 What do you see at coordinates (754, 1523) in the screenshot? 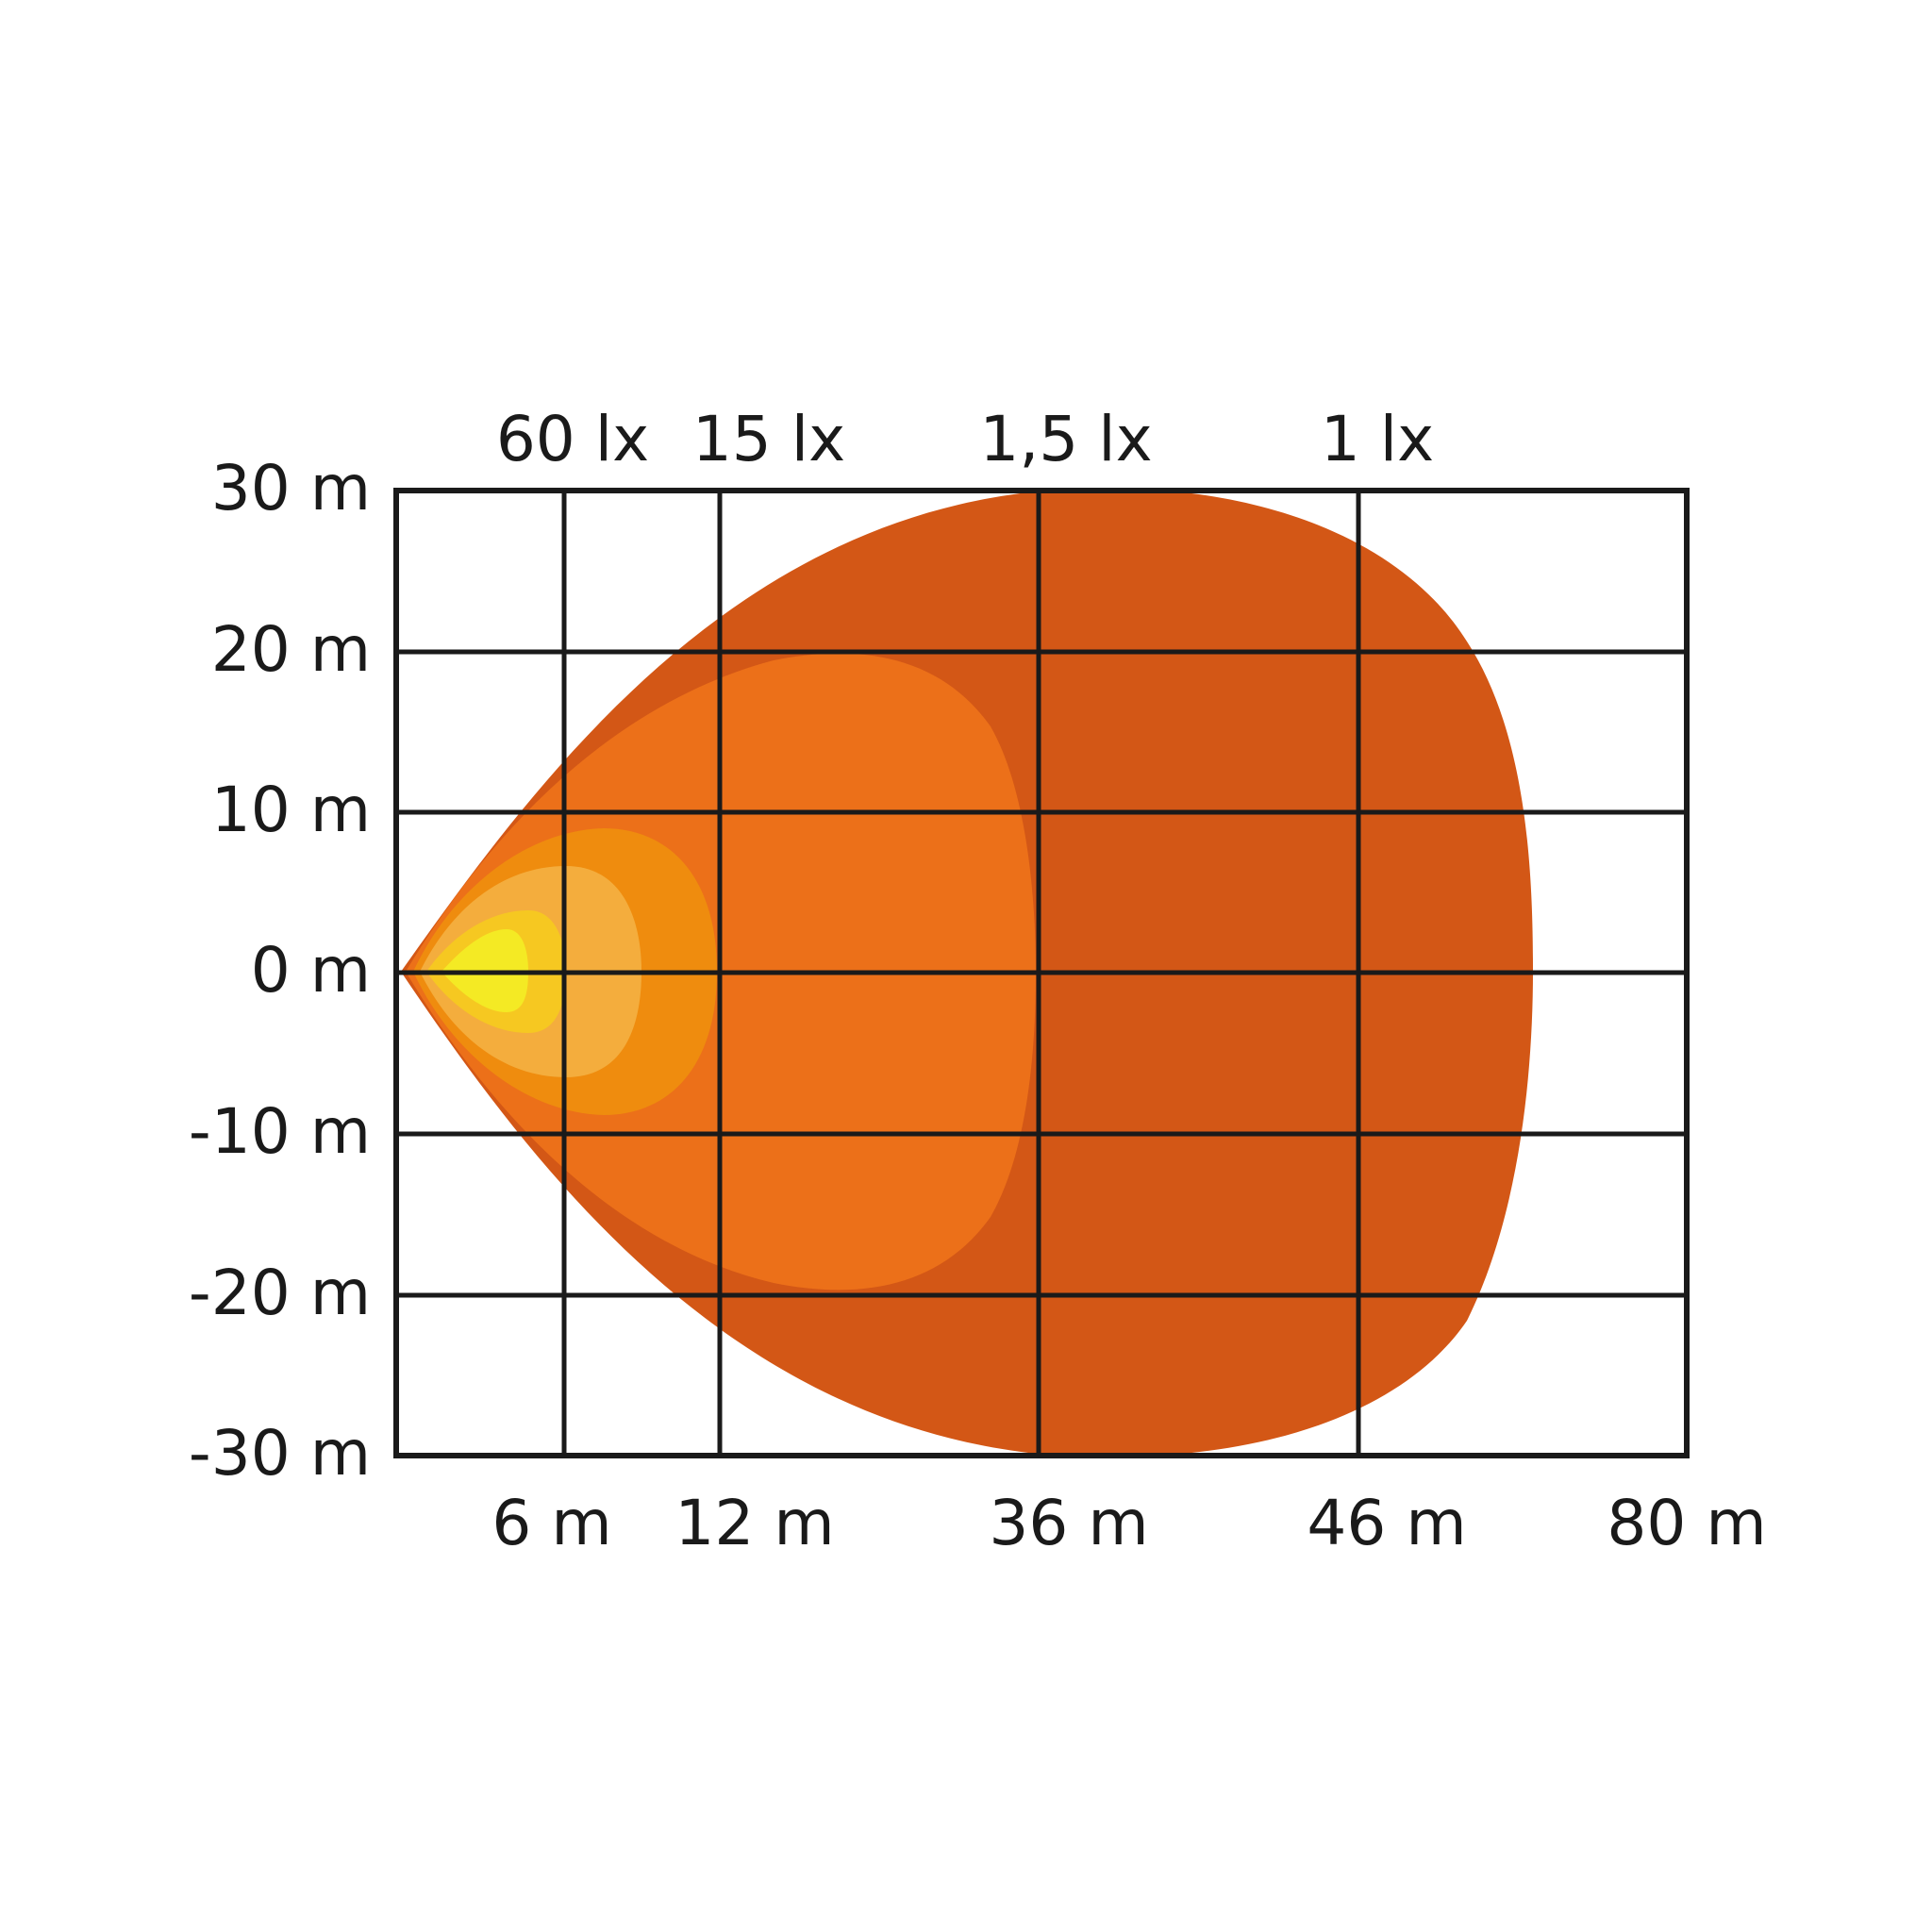
I see `x-tick-label: 12 m` at bounding box center [754, 1523].